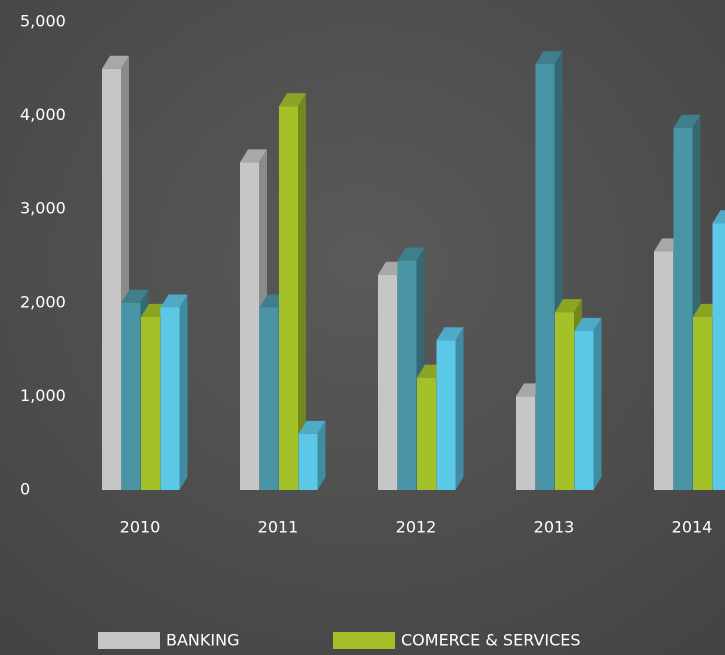 Image resolution: width=725 pixels, height=655 pixels. I want to click on legend-label: BANKING, so click(202, 640).